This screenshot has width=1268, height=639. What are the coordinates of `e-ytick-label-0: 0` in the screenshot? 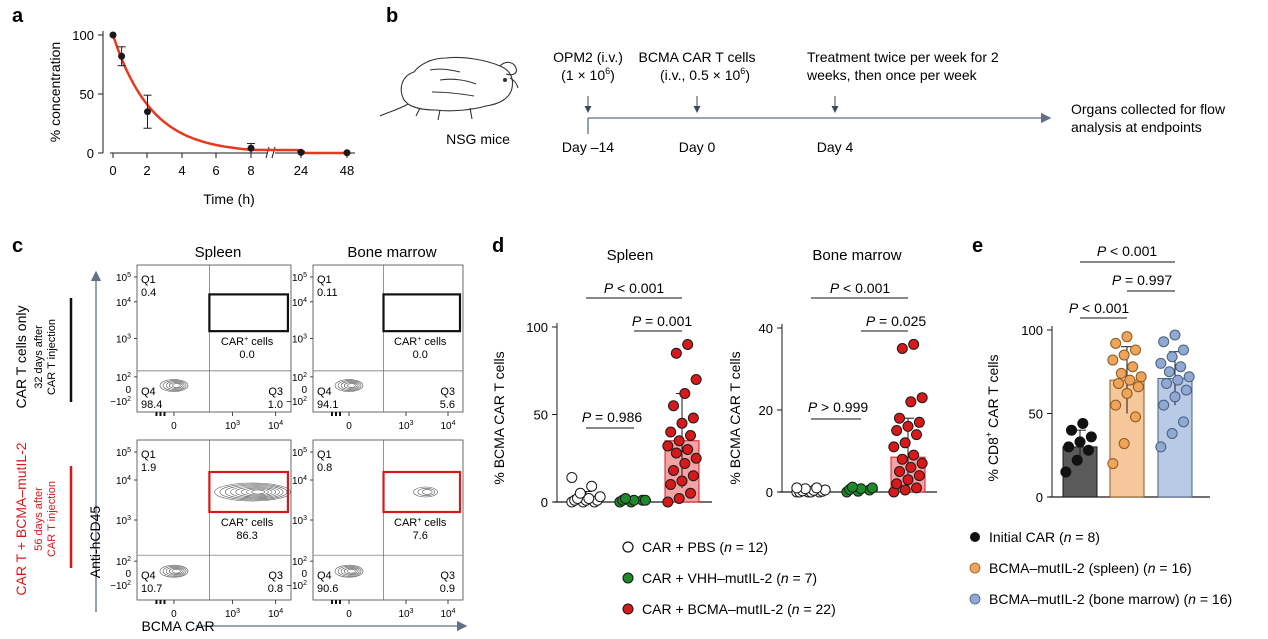 It's located at (1039, 497).